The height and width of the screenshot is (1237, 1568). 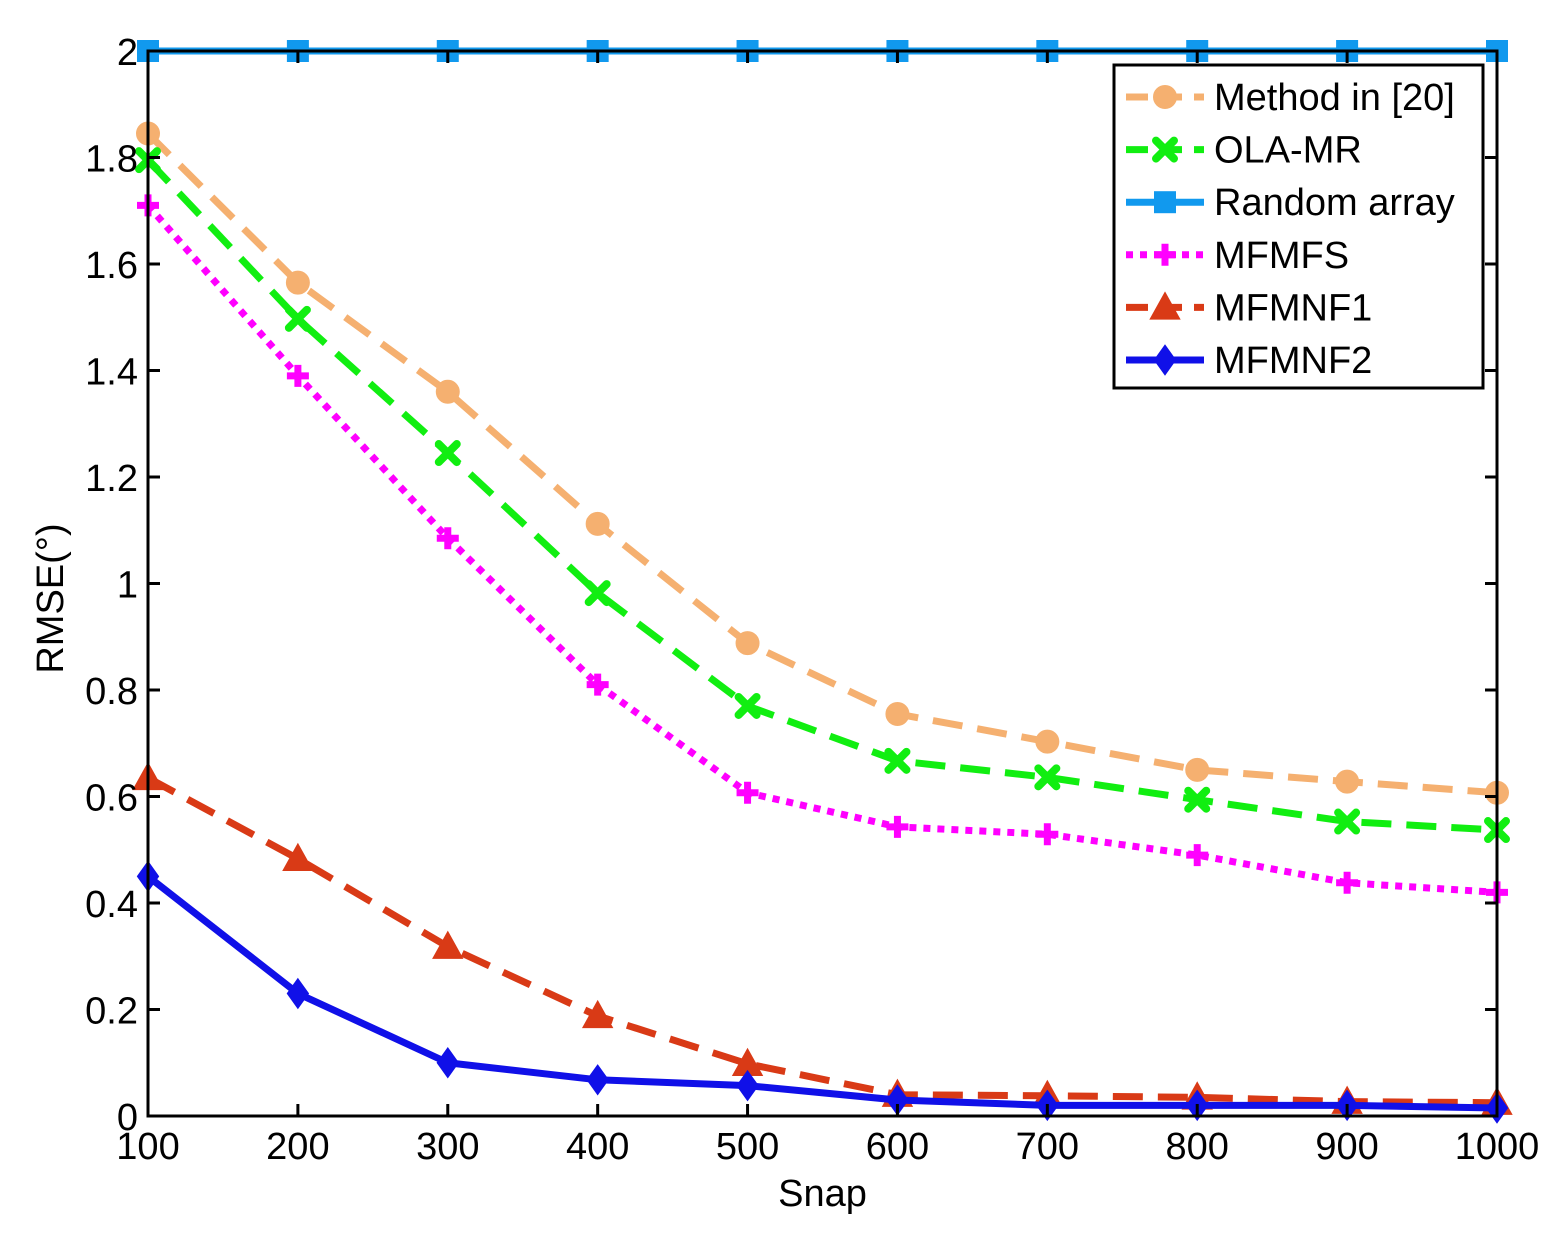 What do you see at coordinates (1334, 203) in the screenshot?
I see `legend-label: Random array` at bounding box center [1334, 203].